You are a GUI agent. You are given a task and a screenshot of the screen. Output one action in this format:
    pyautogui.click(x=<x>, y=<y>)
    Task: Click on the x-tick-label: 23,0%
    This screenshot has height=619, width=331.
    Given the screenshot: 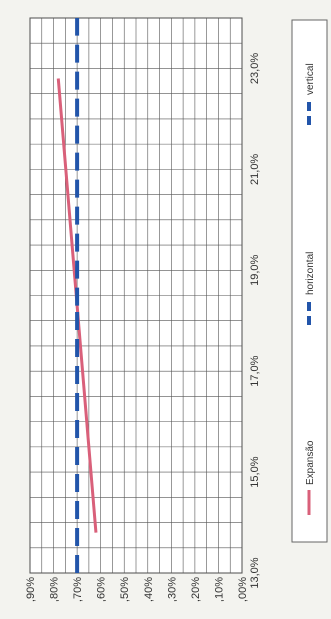 What is the action you would take?
    pyautogui.click(x=255, y=68)
    